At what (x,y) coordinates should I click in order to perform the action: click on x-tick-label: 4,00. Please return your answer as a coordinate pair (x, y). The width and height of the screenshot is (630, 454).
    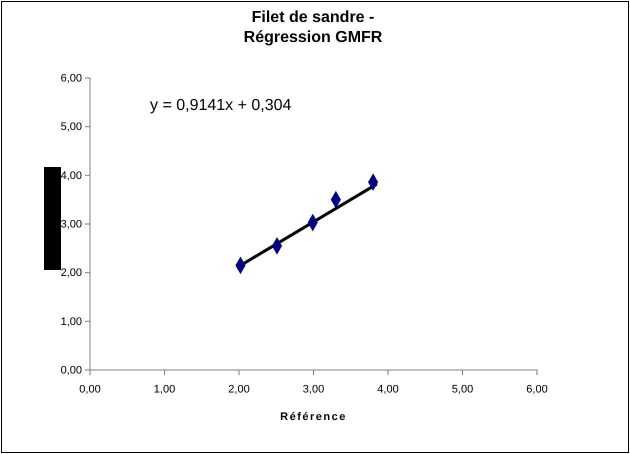
    Looking at the image, I should click on (388, 389).